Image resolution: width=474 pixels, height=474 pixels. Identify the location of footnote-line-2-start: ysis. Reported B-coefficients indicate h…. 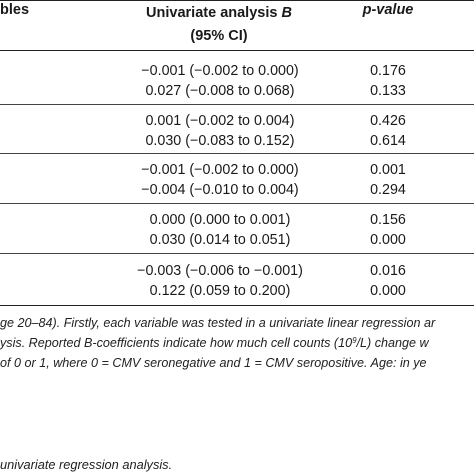
(176, 343).